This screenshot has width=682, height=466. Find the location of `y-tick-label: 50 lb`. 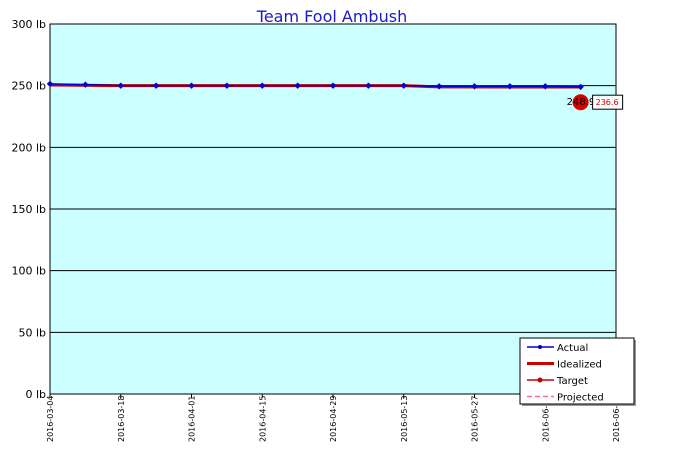

y-tick-label: 50 lb is located at coordinates (32, 332).